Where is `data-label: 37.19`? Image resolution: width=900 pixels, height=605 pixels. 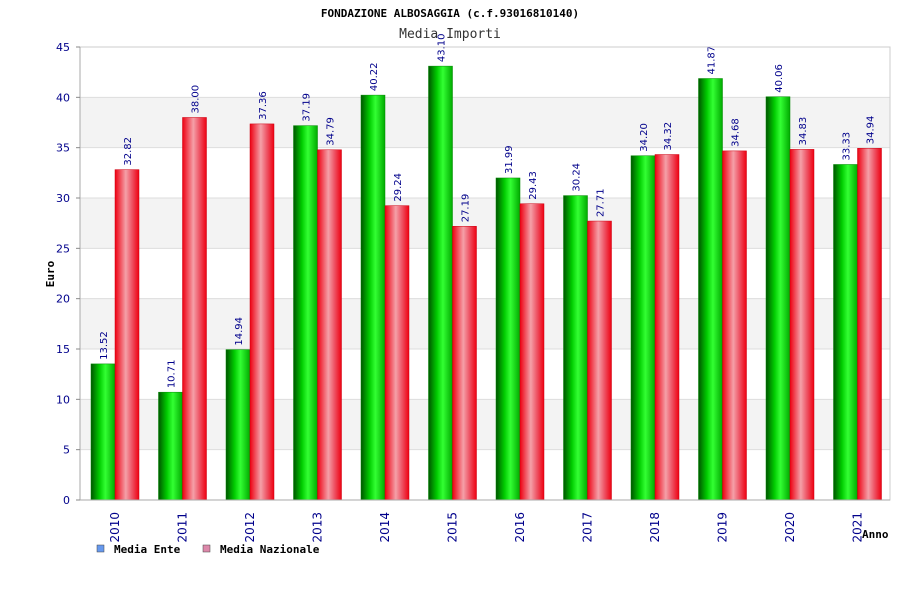
data-label: 37.19 is located at coordinates (307, 107).